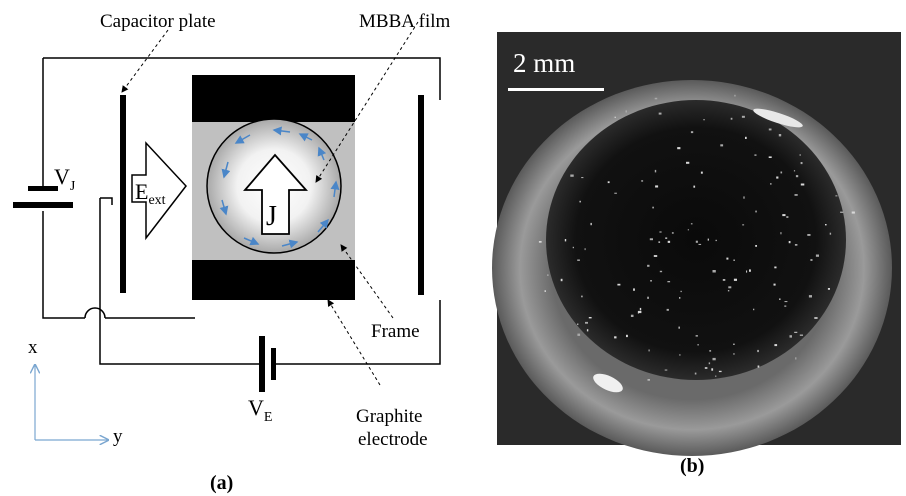  I want to click on caption-a: (a), so click(221, 483).